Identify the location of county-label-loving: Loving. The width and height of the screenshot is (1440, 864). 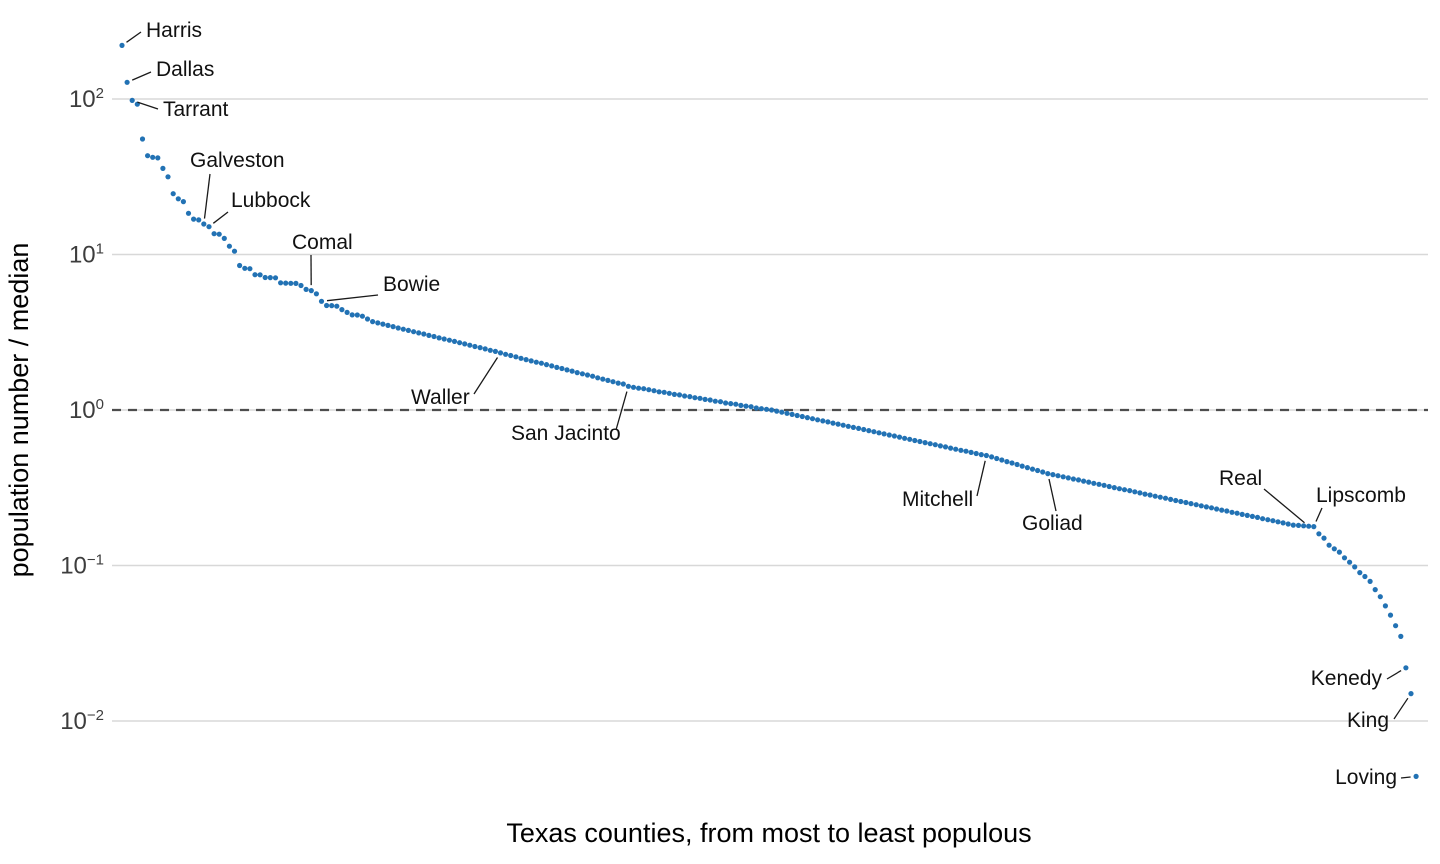
(1366, 777).